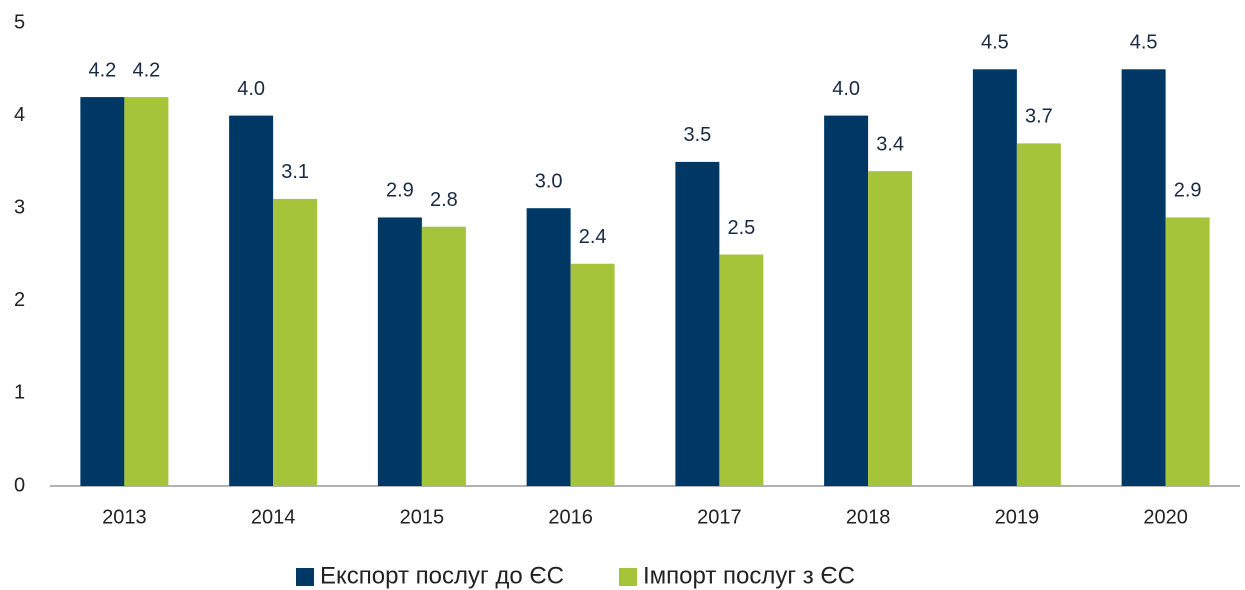 Image resolution: width=1245 pixels, height=590 pixels. Describe the element at coordinates (697, 135) in the screenshot. I see `value-label: 3.5` at that location.